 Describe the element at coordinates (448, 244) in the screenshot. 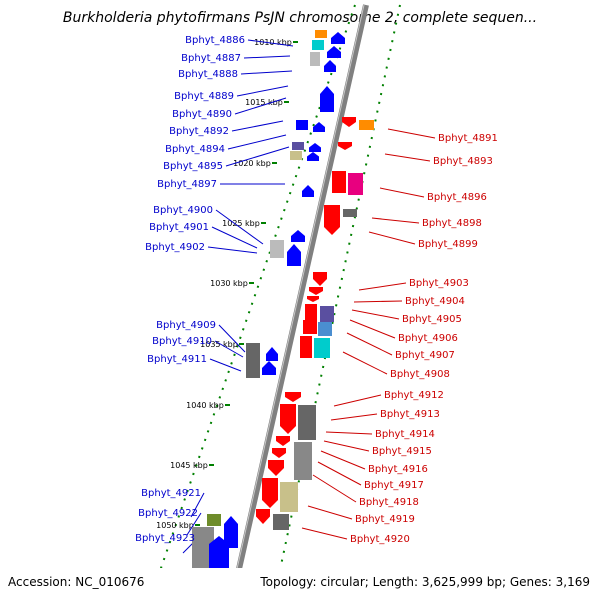

I see `reverse-gene-label: Bphyt_4899` at that location.